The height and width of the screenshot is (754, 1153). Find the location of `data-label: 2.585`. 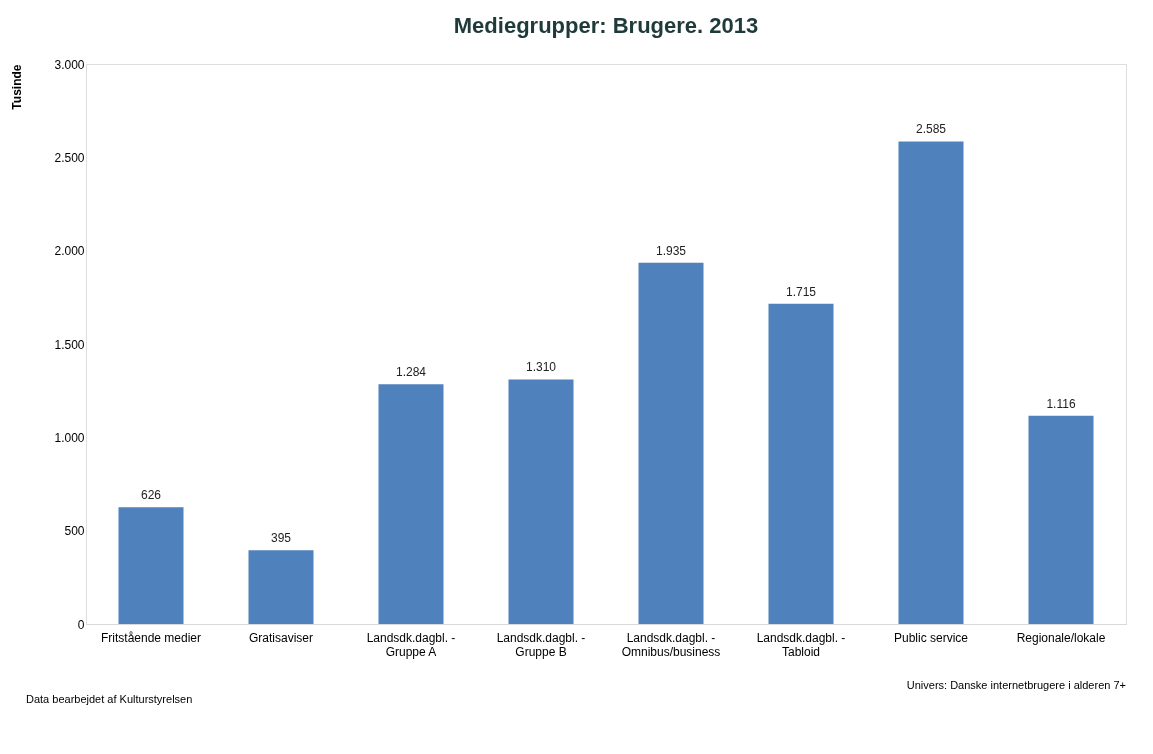

data-label: 2.585 is located at coordinates (931, 129).